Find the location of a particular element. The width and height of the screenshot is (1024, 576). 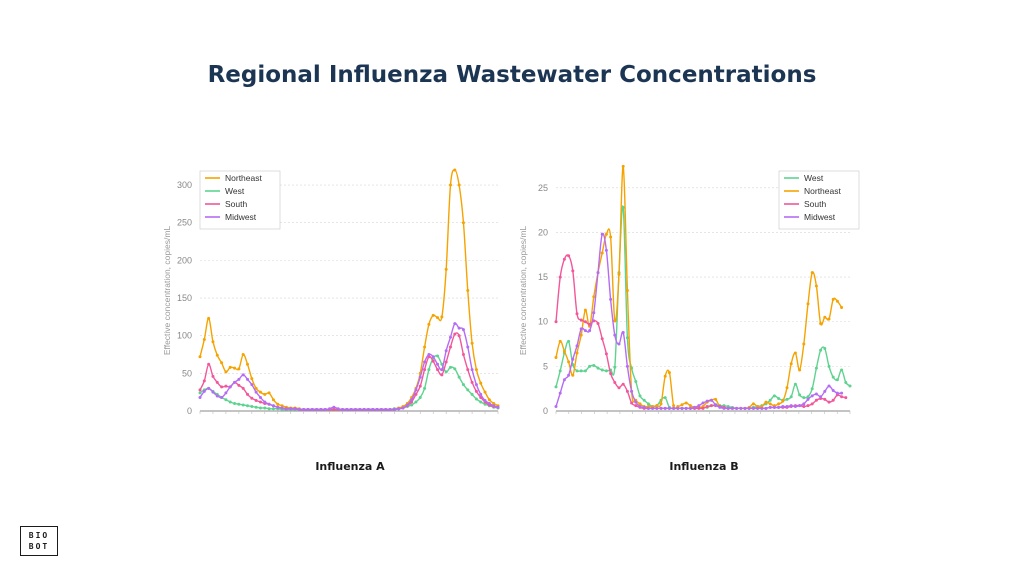

y-tick-label: 250 is located at coordinates (184, 223).